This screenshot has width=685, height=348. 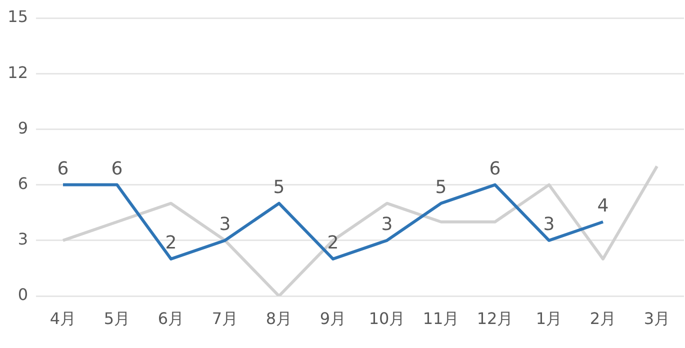 I want to click on y-tick-label: 0, so click(x=23, y=294).